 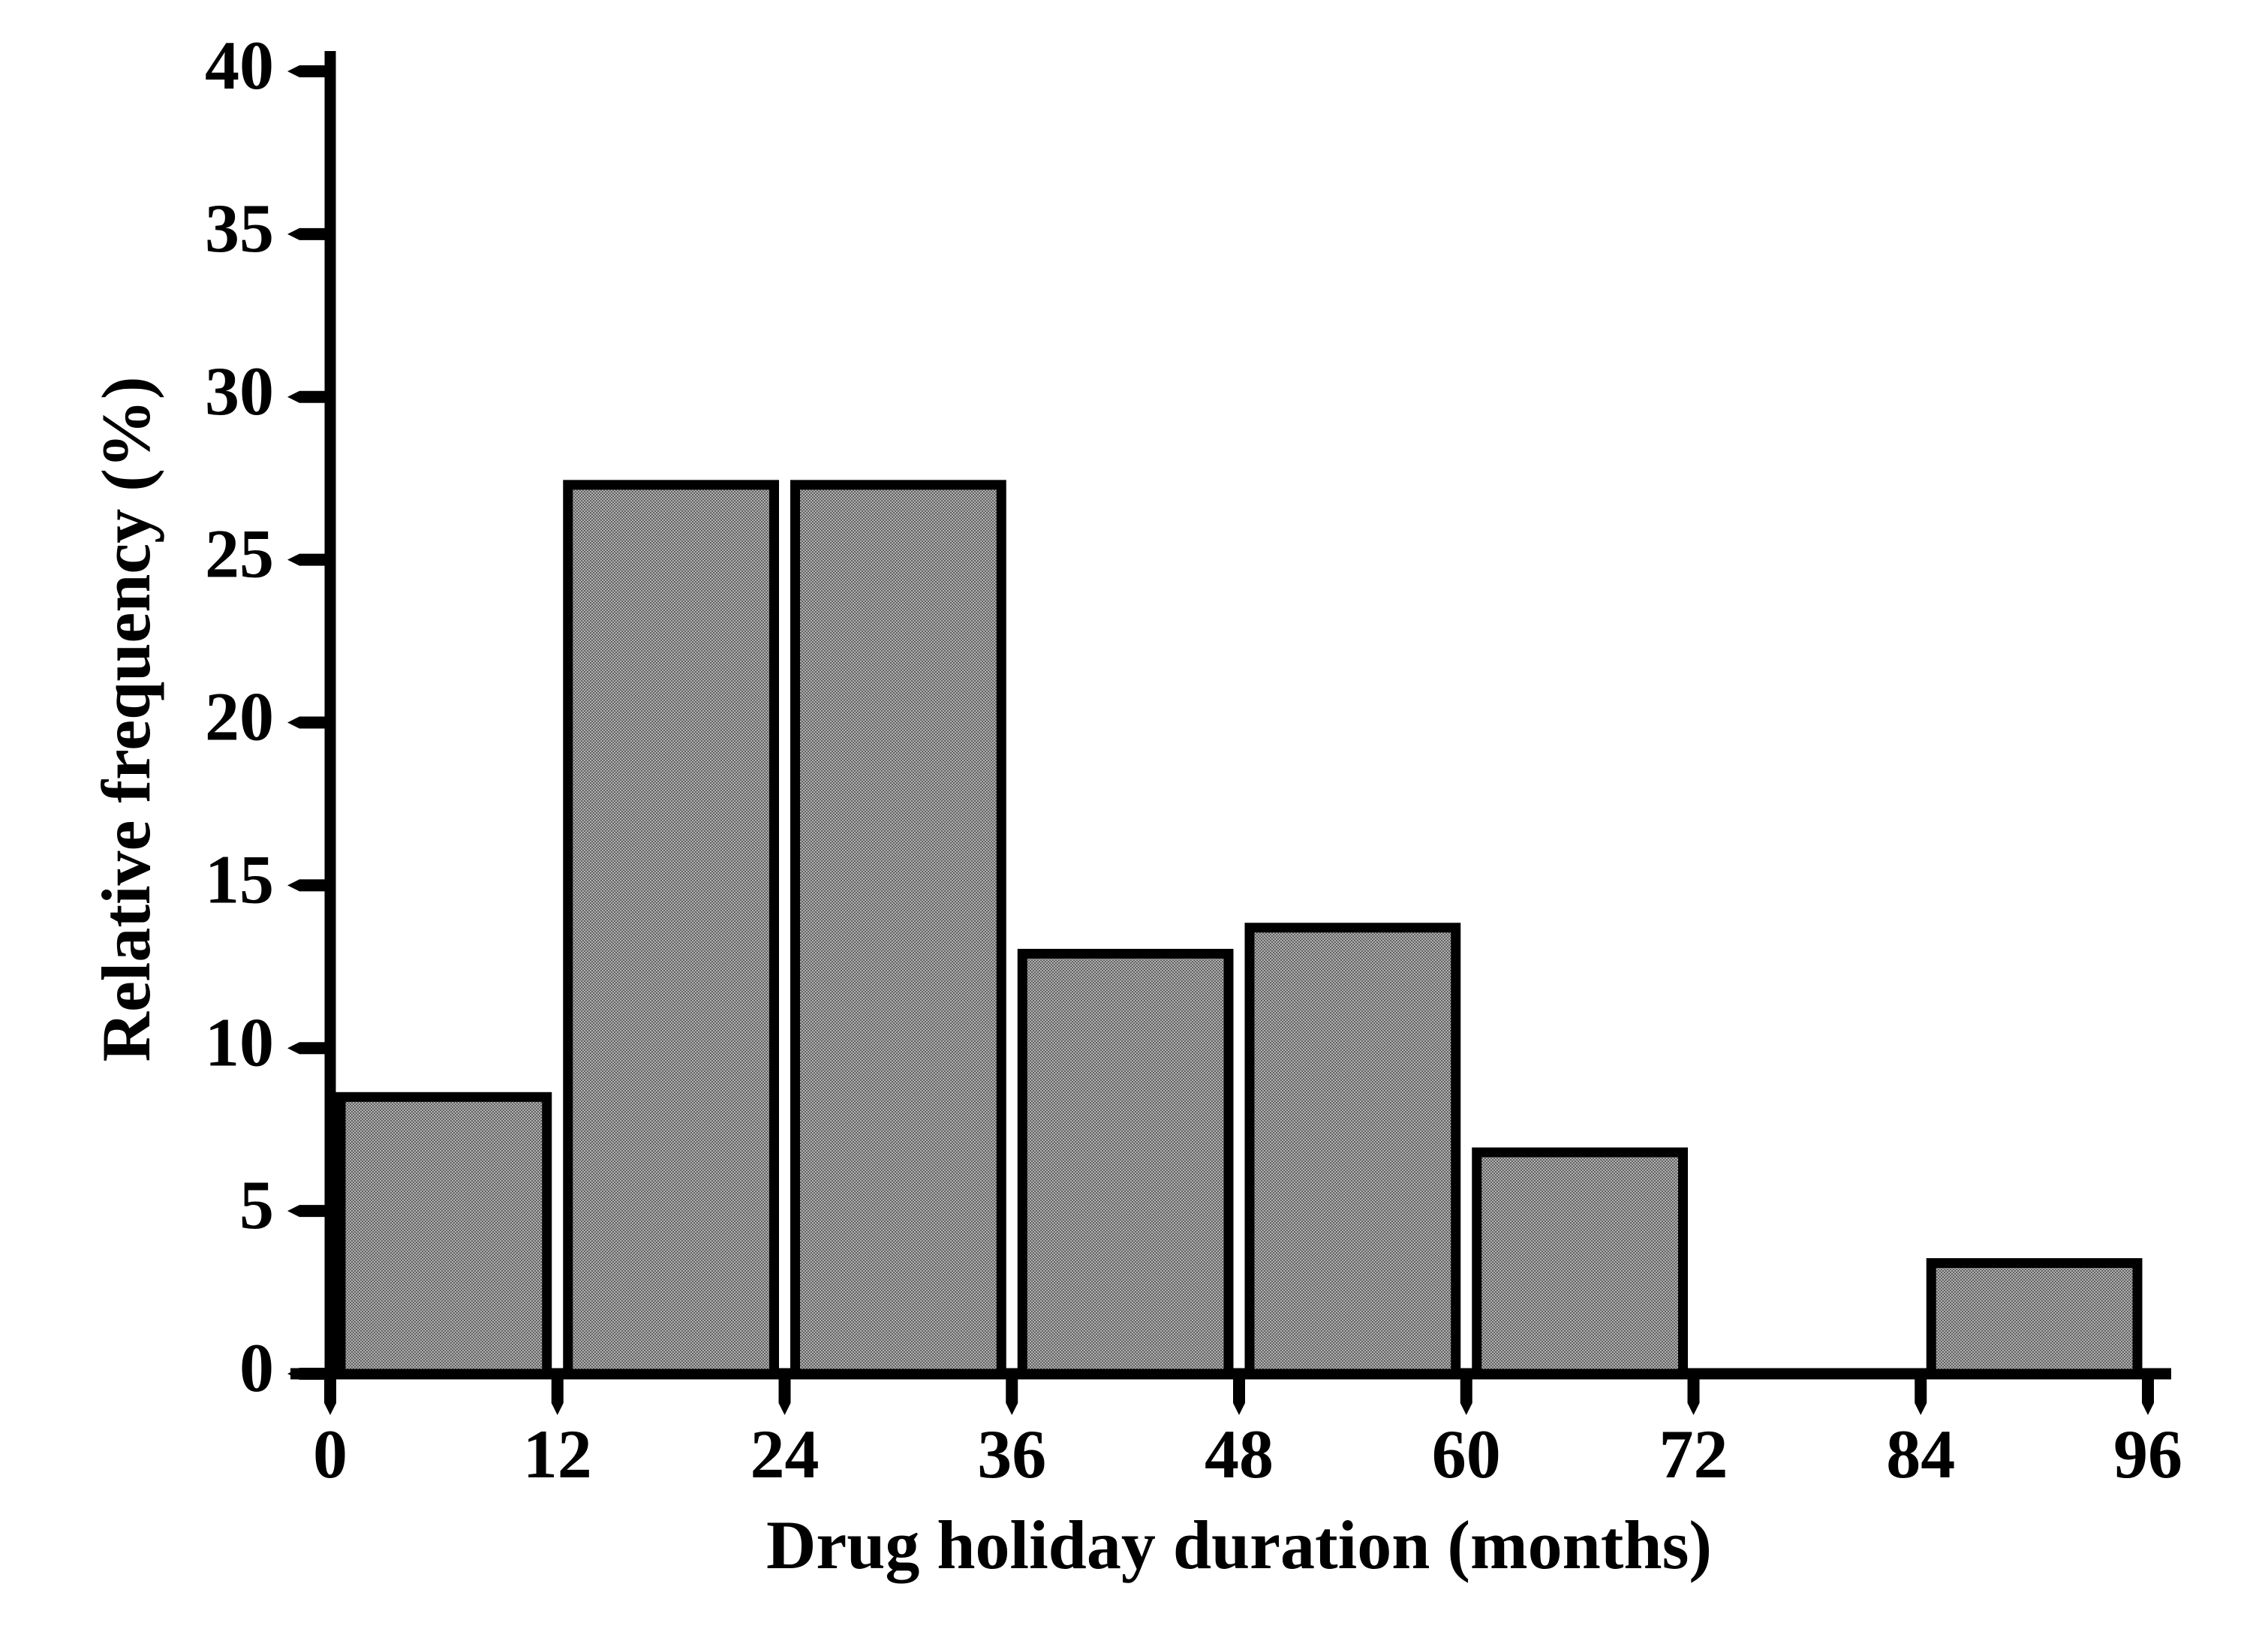 I want to click on x-tick-label-60: 60, so click(x=1466, y=1454).